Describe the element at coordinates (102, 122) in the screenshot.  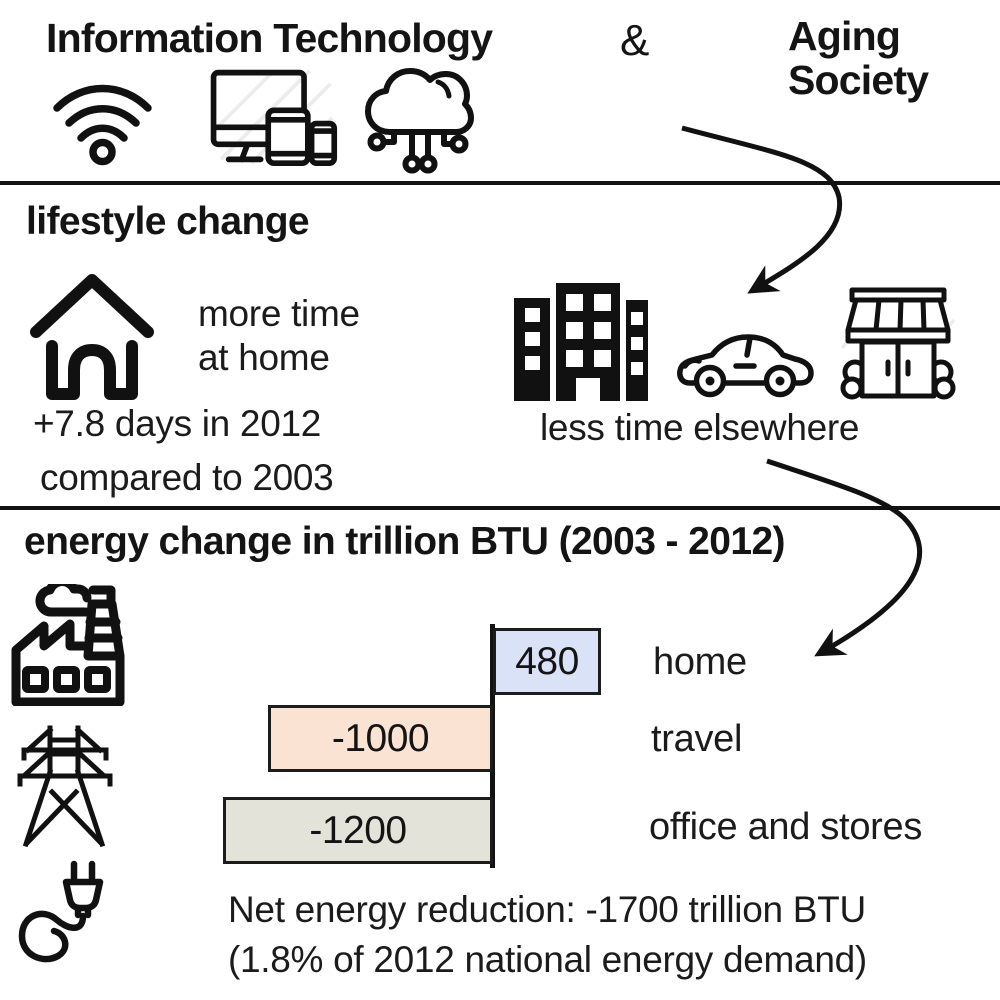
I see `wifi-icon` at that location.